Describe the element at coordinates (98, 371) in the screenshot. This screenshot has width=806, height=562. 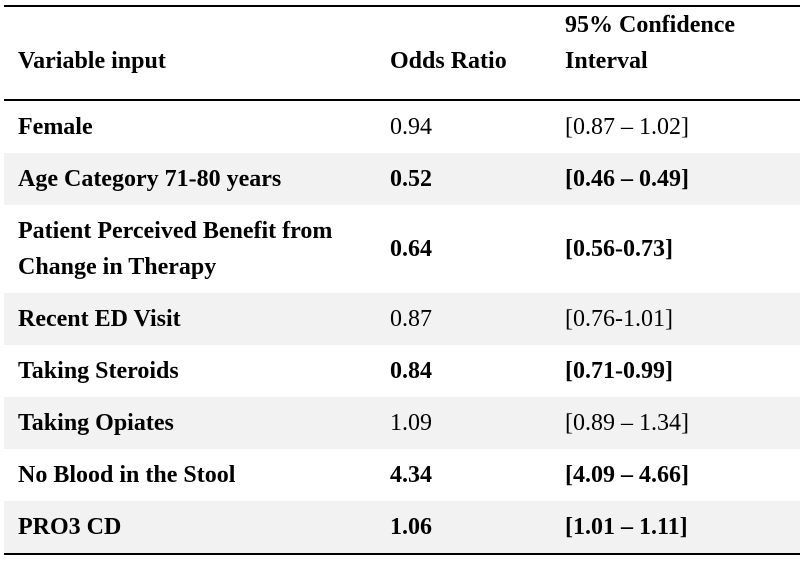
I see `cell-variable: Taking Steroids` at that location.